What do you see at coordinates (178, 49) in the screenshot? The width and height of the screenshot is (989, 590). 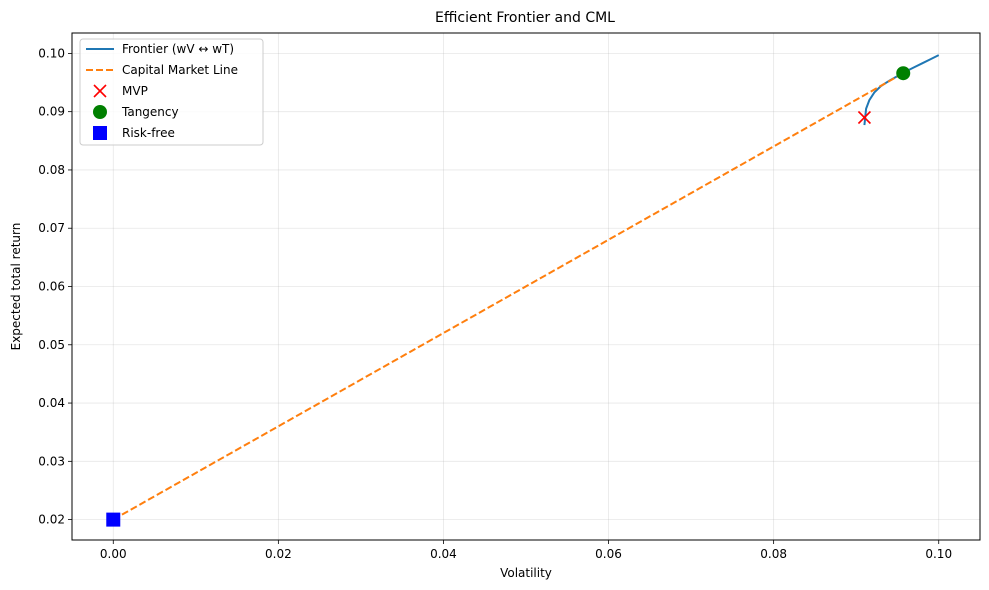 I see `legend-label-frontier-wv-wt: Frontier (wV ↔ wT)` at bounding box center [178, 49].